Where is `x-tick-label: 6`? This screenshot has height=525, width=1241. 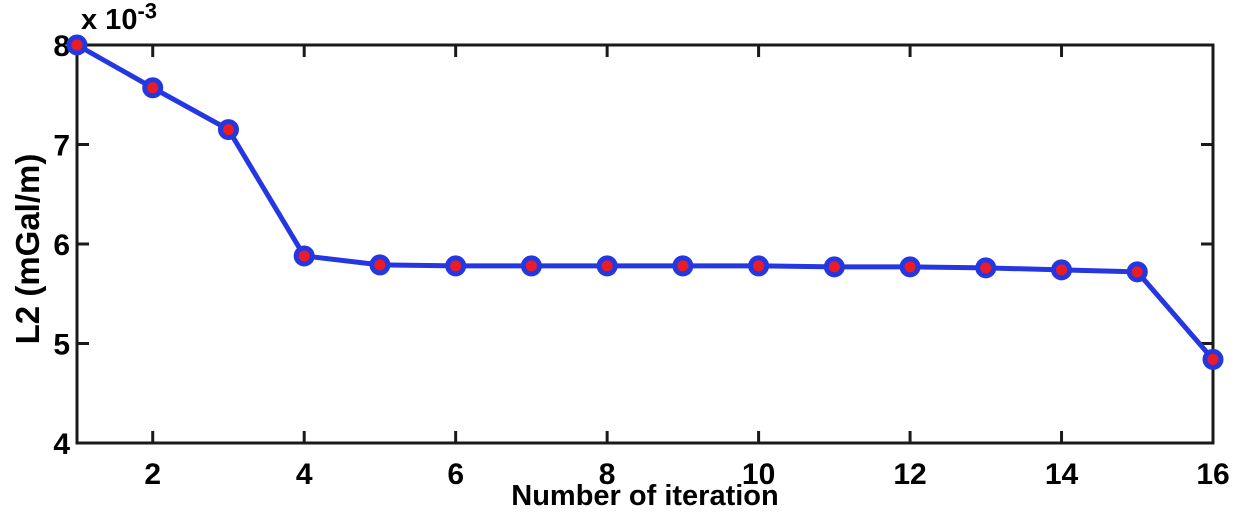
x-tick-label: 6 is located at coordinates (455, 474).